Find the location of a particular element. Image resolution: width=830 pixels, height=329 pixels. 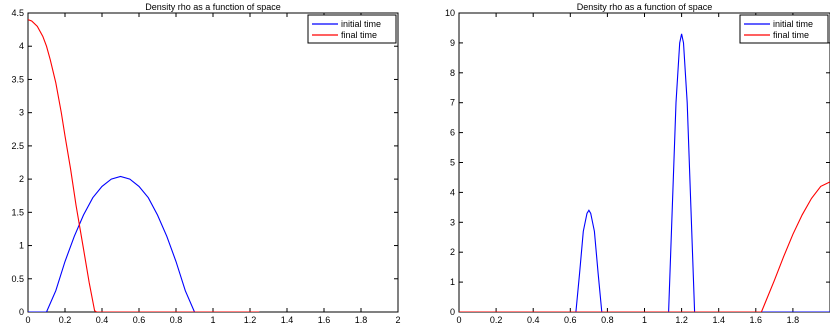

y-tick-label: 7 is located at coordinates (452, 103).